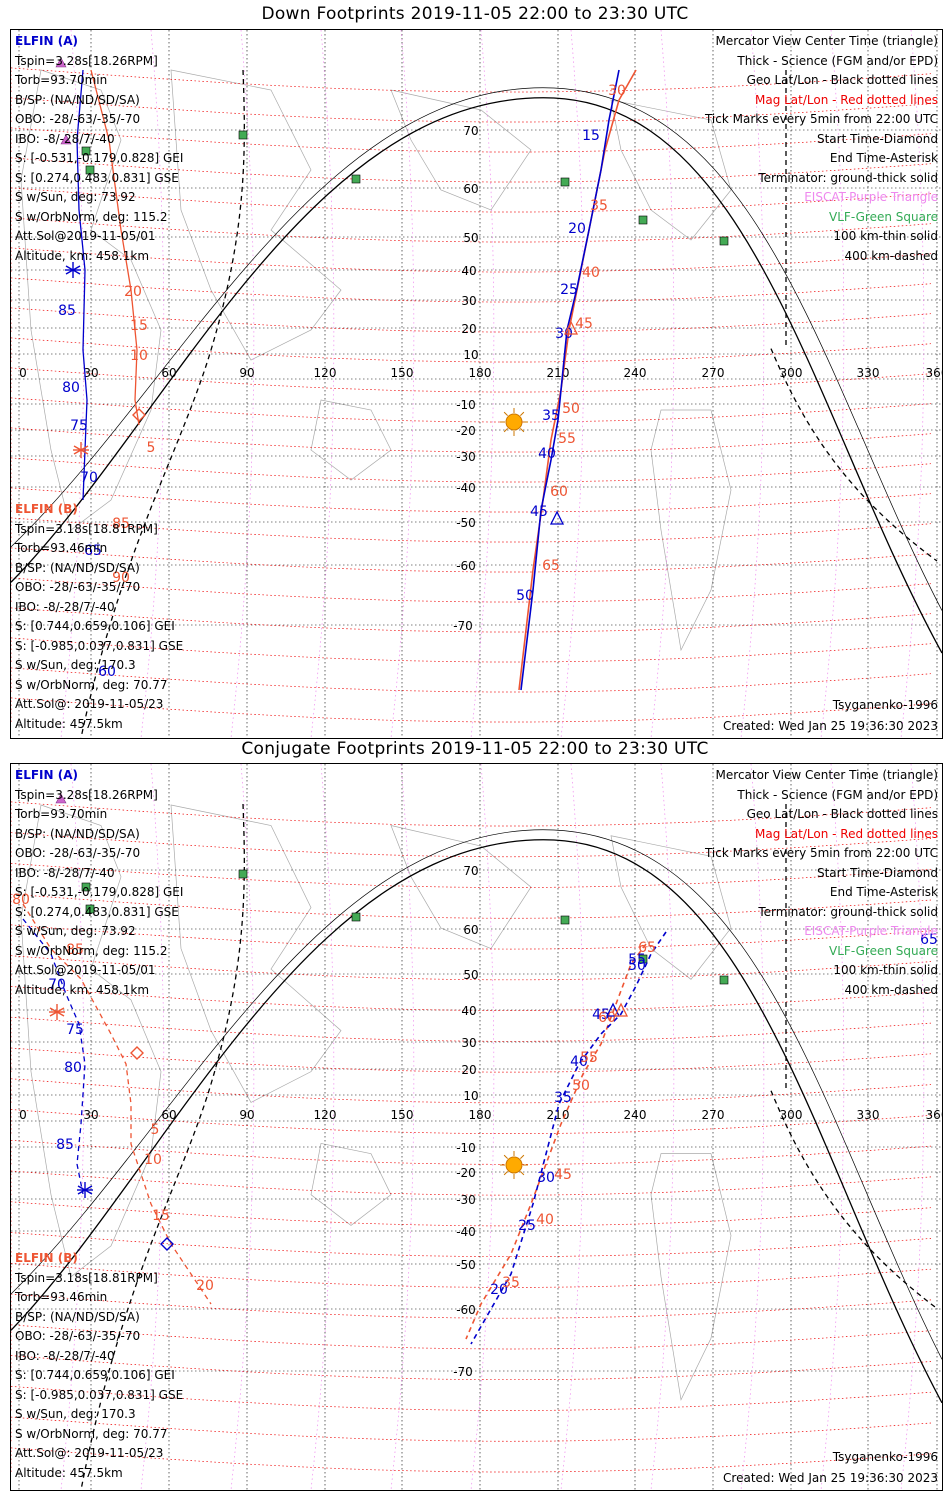  Describe the element at coordinates (848, 177) in the screenshot. I see `legend-entry: Terminator: ground-thick solid` at that location.